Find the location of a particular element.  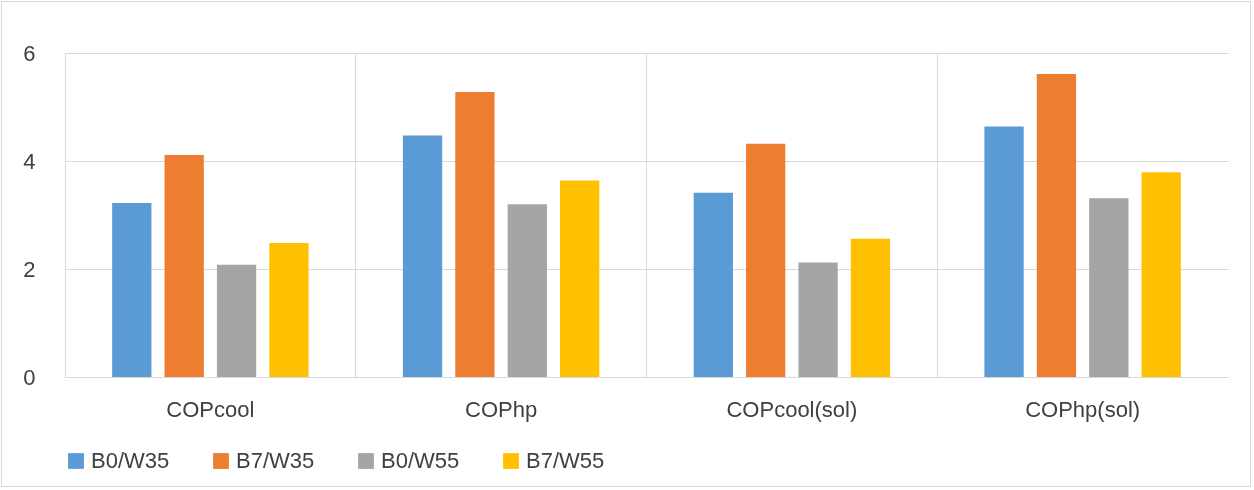

x-tick-label: COPhp is located at coordinates (501, 409).